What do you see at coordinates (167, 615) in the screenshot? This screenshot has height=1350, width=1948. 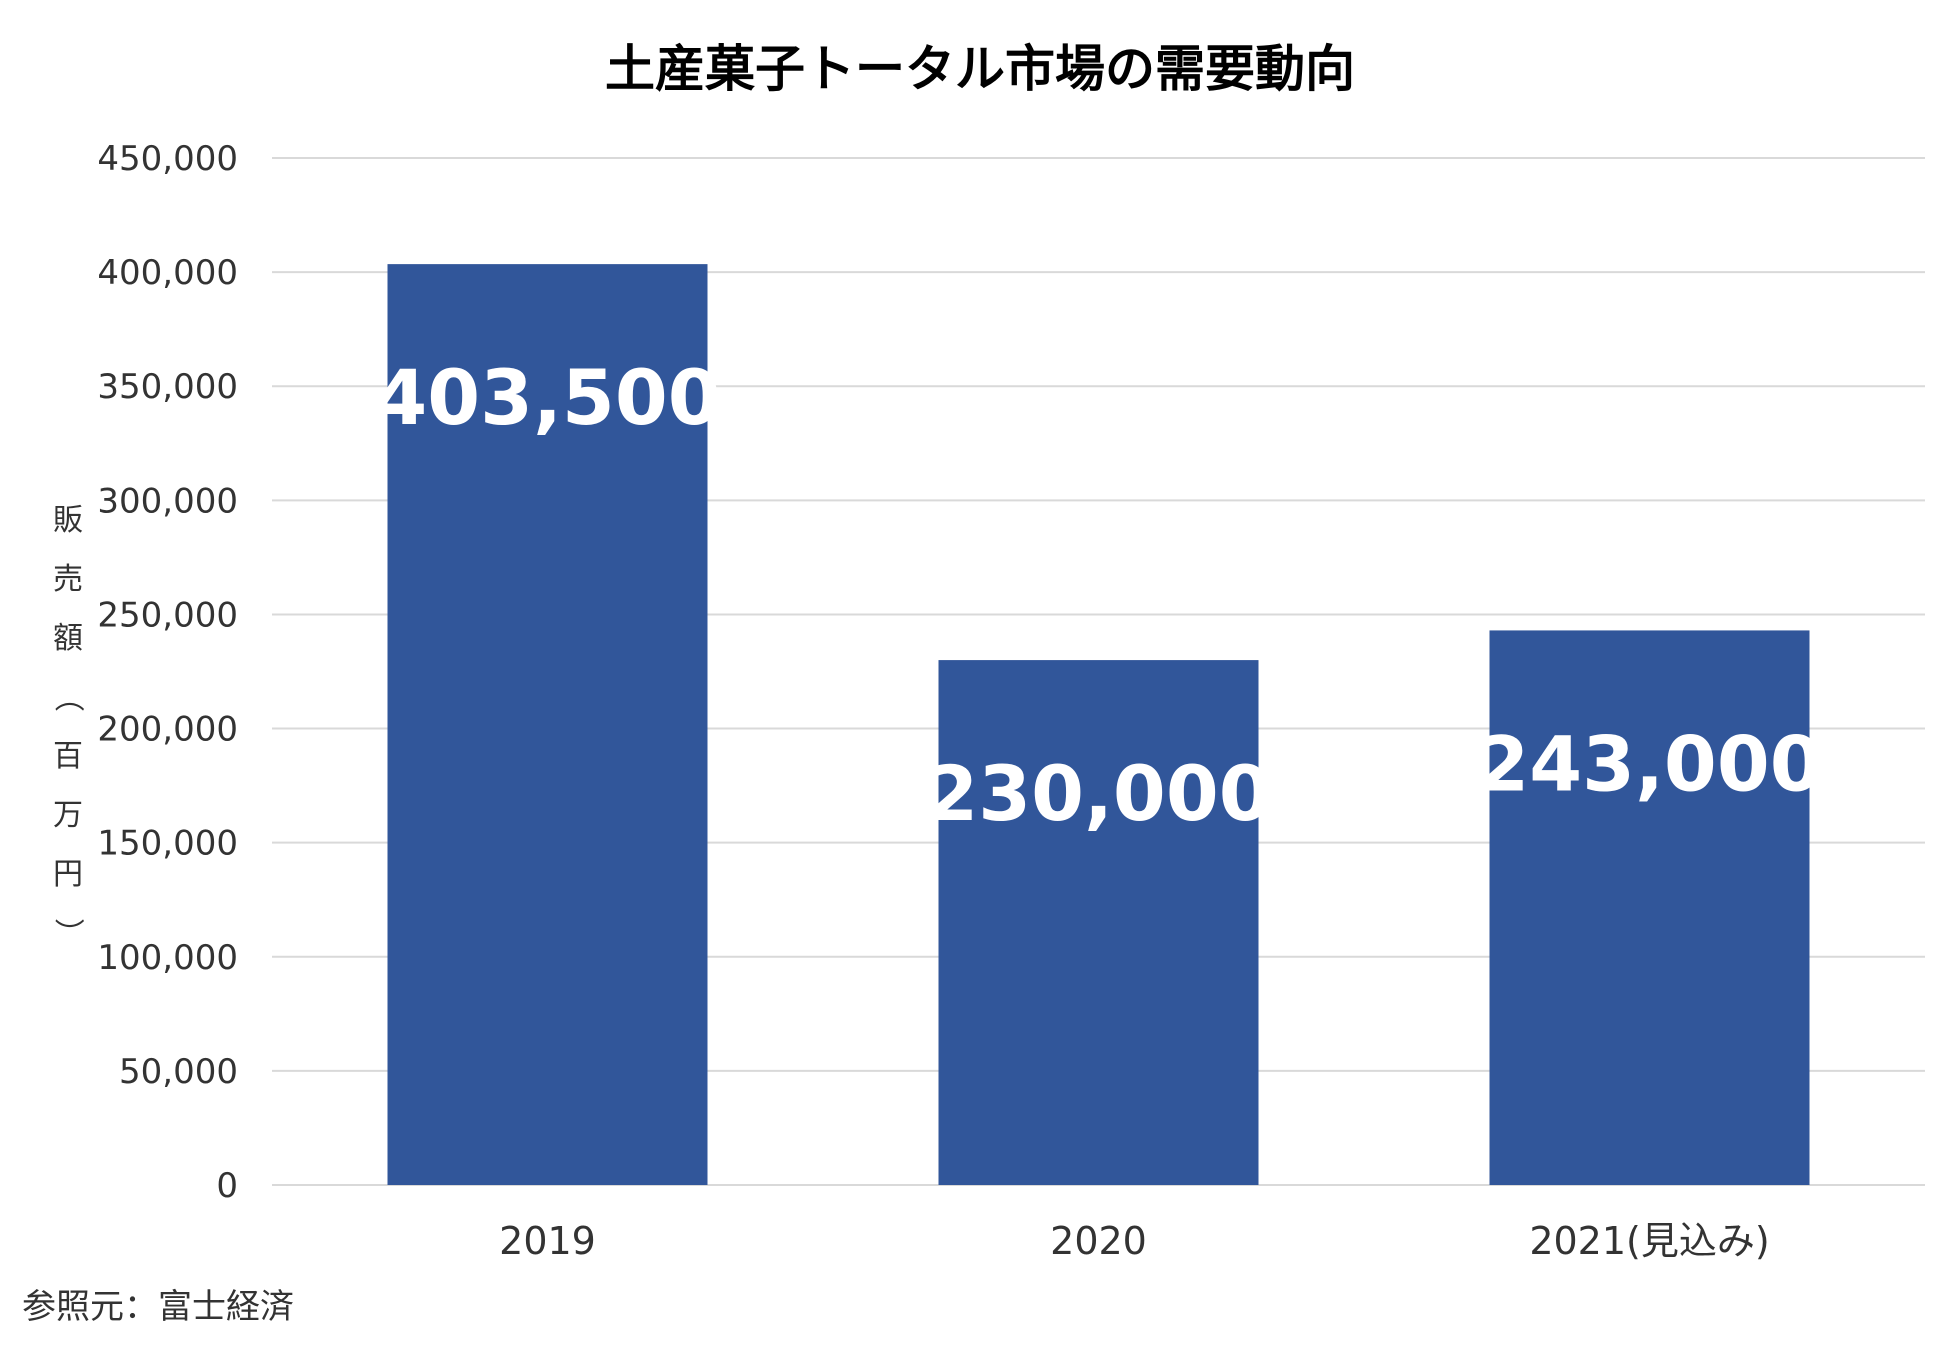 I see `y-tick-label: 250,000` at bounding box center [167, 615].